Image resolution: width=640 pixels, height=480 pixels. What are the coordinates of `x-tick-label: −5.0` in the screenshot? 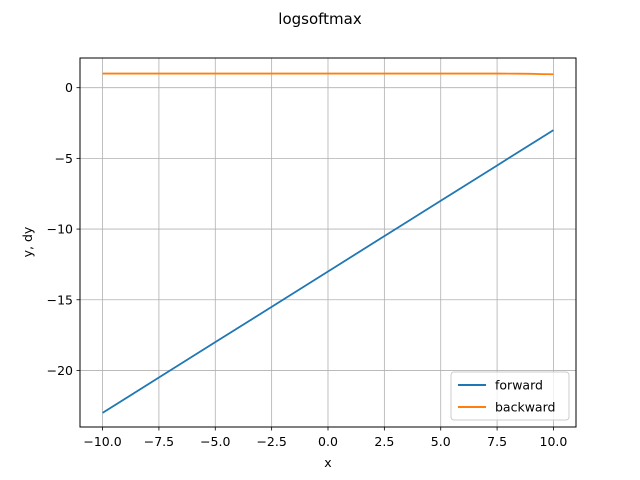 It's located at (215, 441).